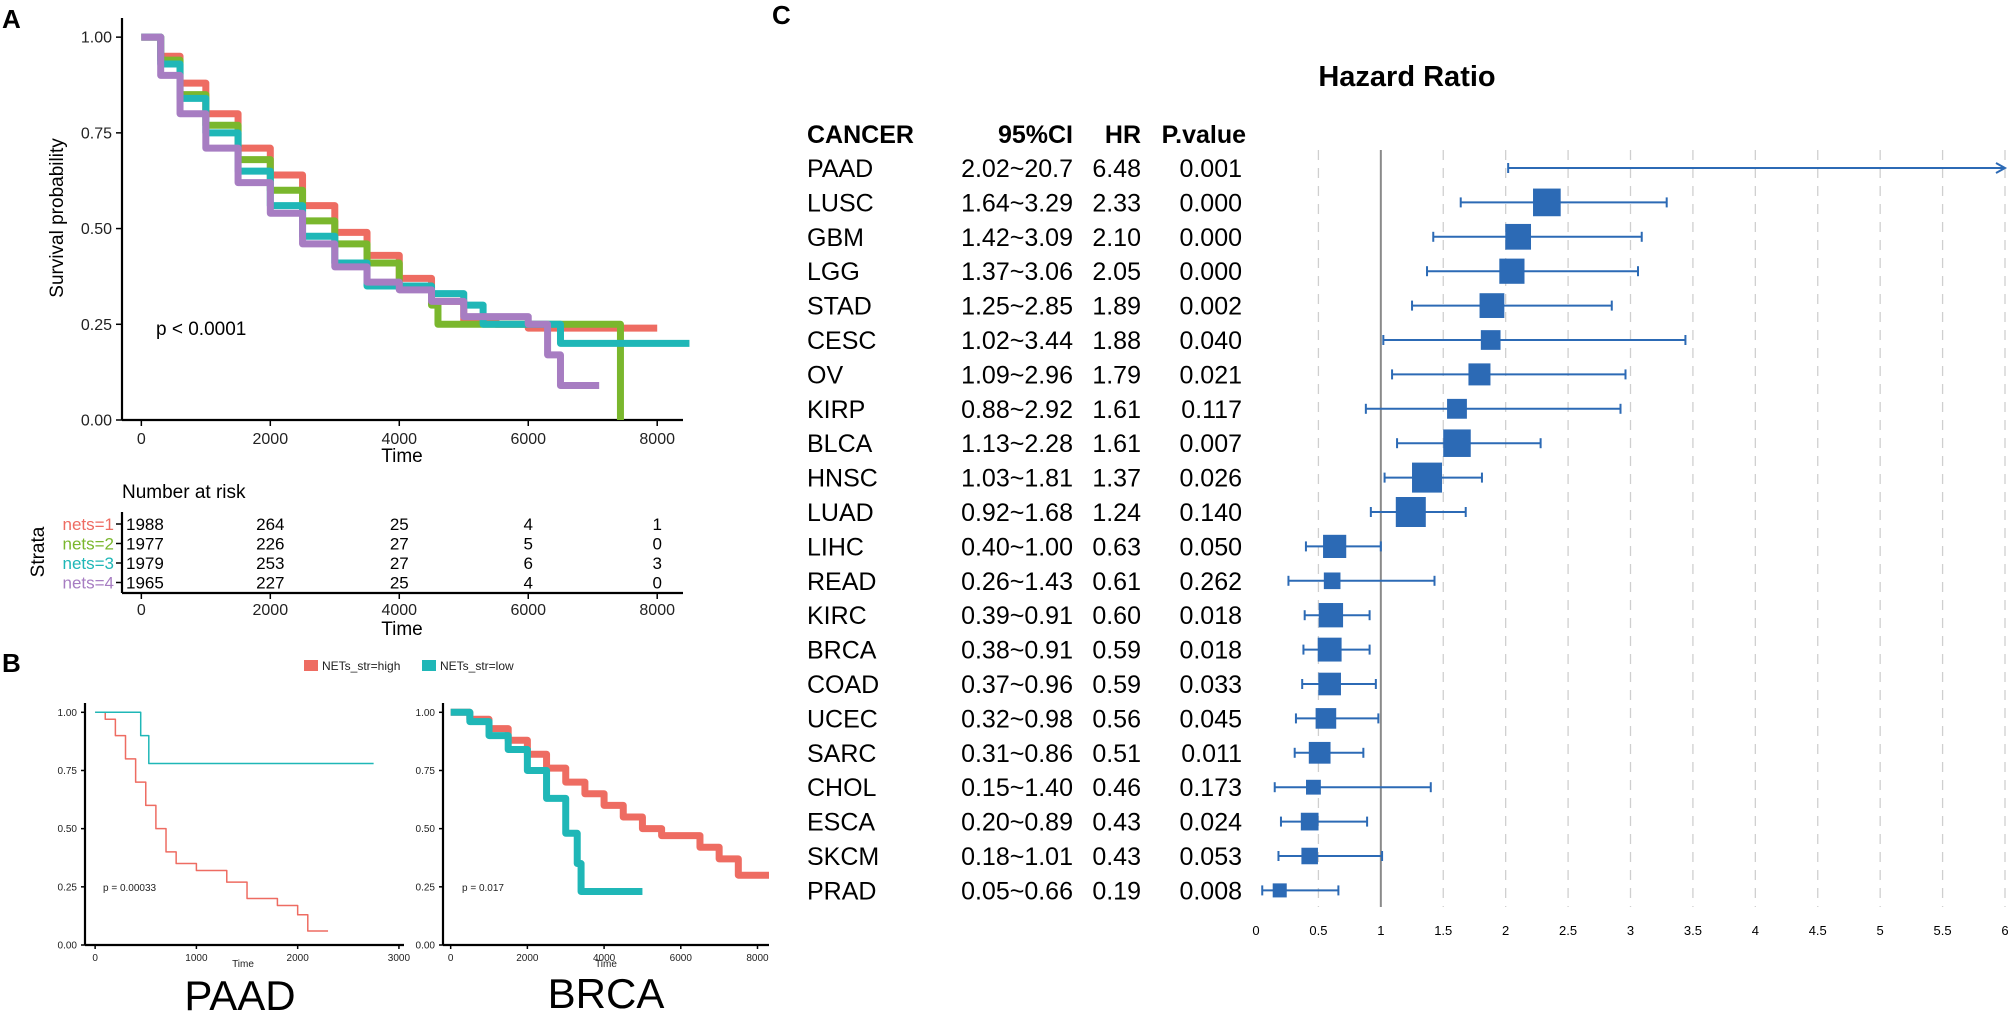 The height and width of the screenshot is (1014, 2008). Describe the element at coordinates (841, 891) in the screenshot. I see `row-cancer: PRAD` at that location.